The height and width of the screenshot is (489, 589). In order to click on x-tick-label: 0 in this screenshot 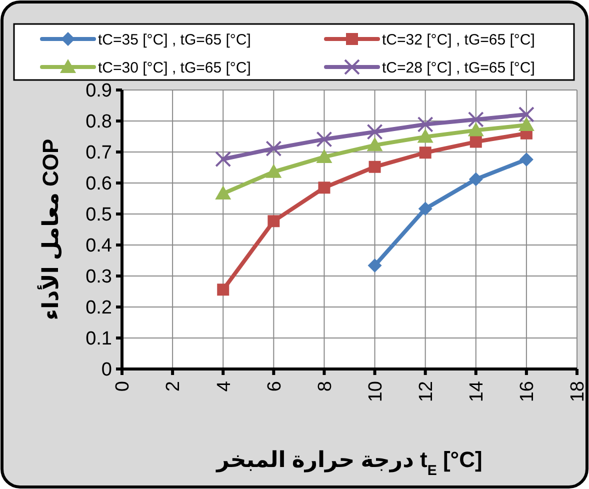, I will do `click(123, 386)`.